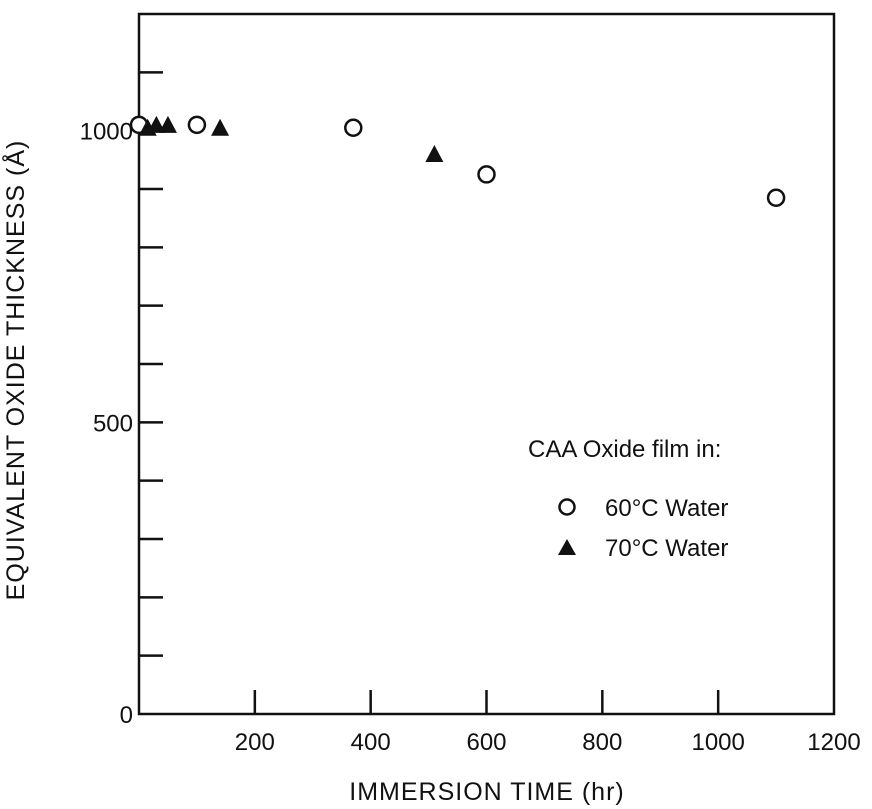 The image size is (872, 809). Describe the element at coordinates (15, 370) in the screenshot. I see `y-axis-title: EQUIVALENT OXIDE THICKNESS (Å)` at that location.